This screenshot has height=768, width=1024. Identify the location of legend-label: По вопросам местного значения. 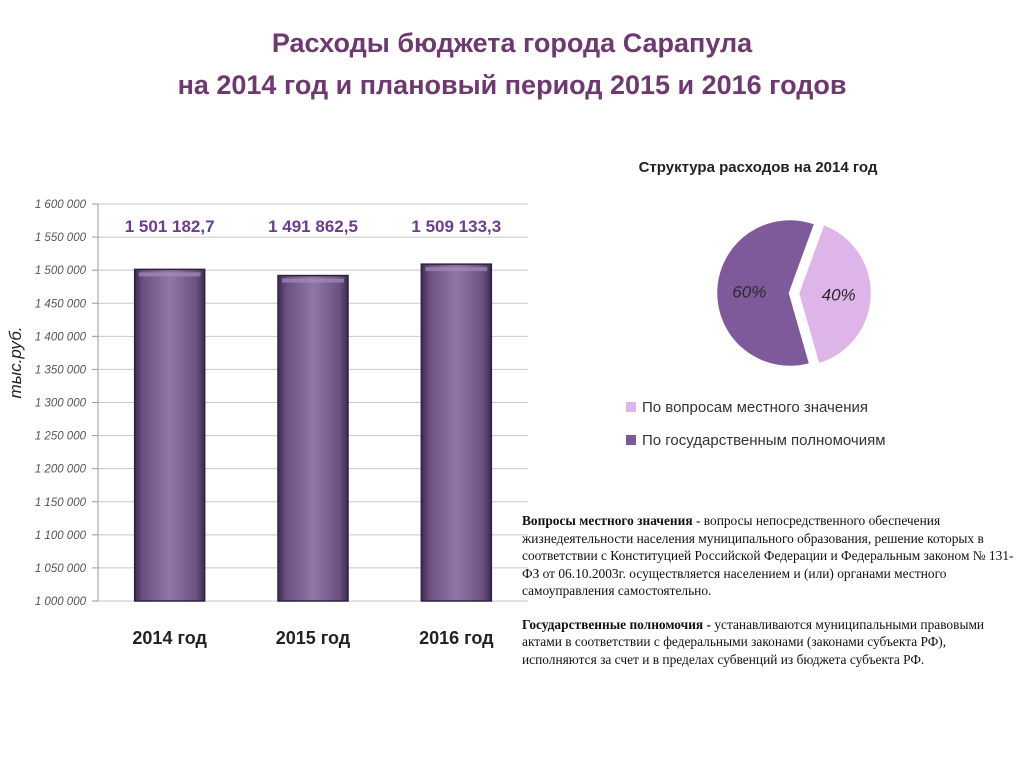
(755, 407).